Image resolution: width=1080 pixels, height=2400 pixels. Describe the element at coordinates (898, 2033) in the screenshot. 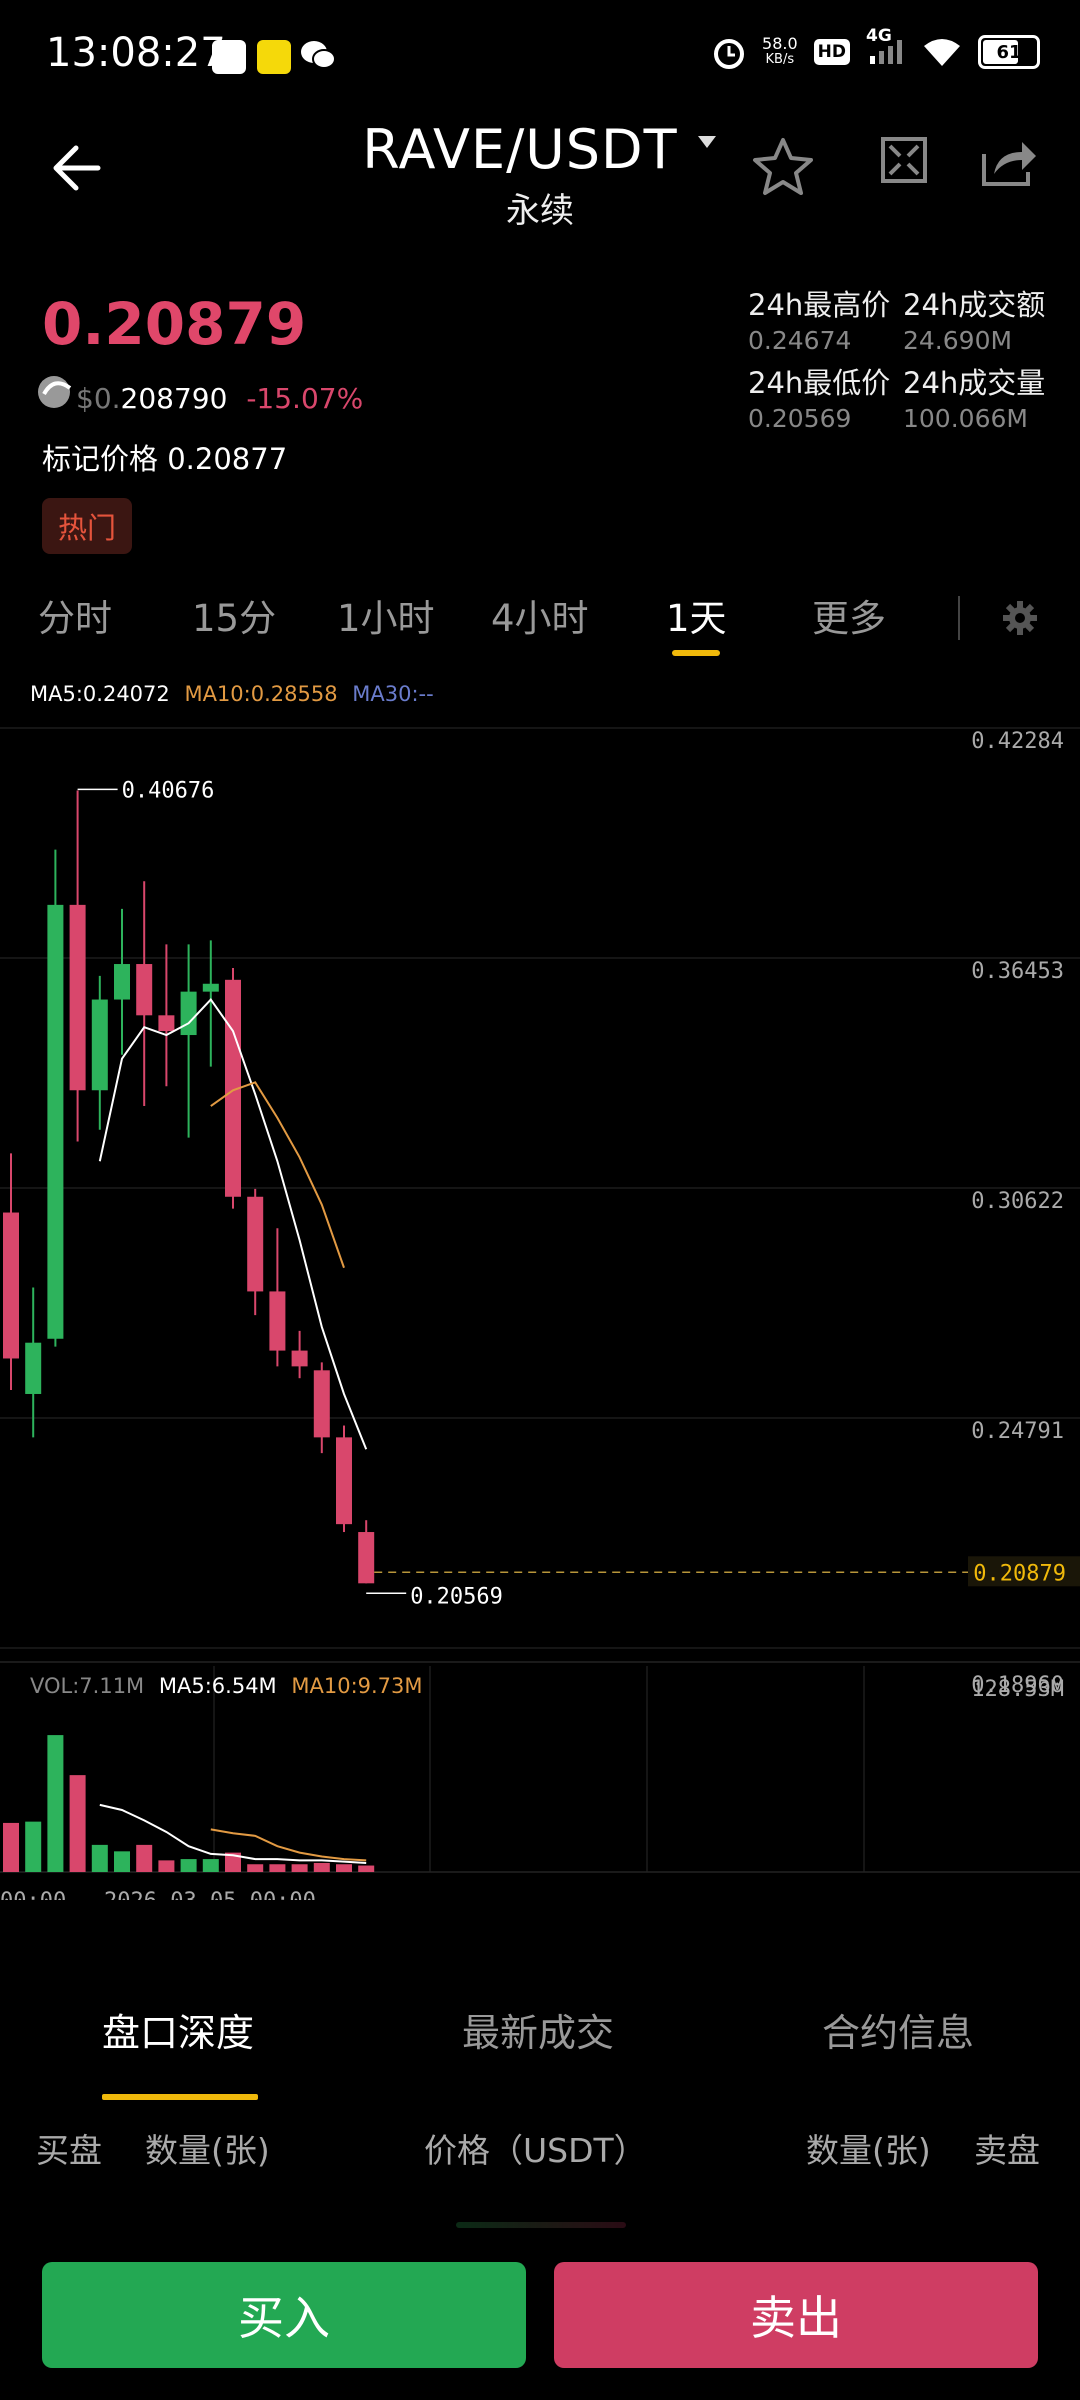

I see `tab-contract-info: 合约信息` at that location.